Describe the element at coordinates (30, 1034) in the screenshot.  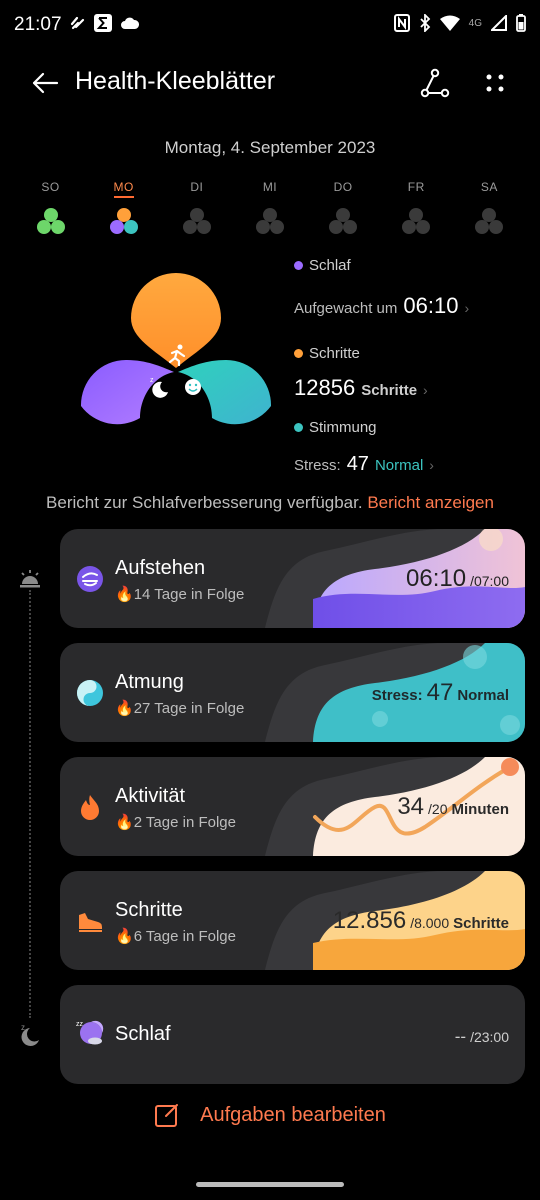
I see `bedtime-moon-icon: z` at that location.